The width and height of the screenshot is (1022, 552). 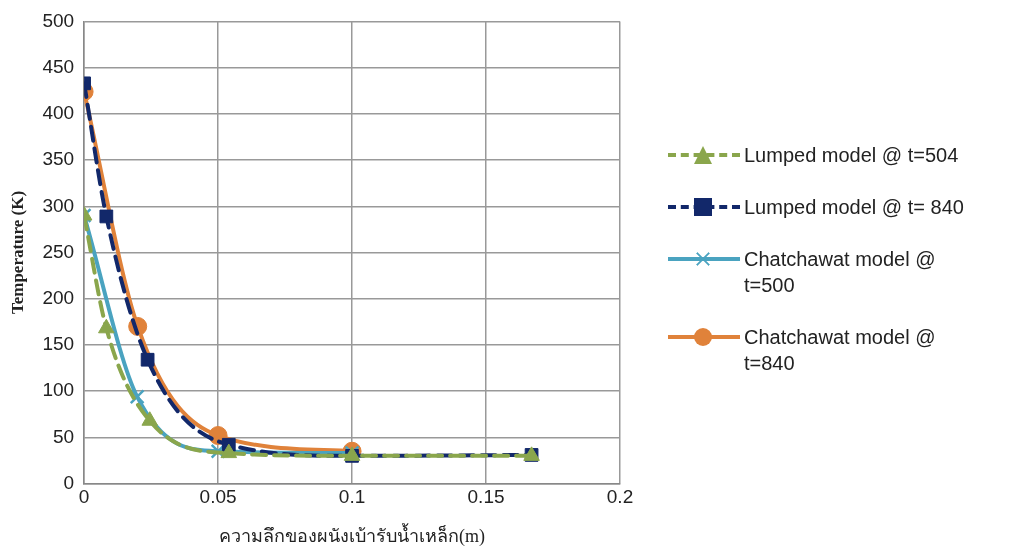 I want to click on y-tick-label: 400, so click(x=58, y=113).